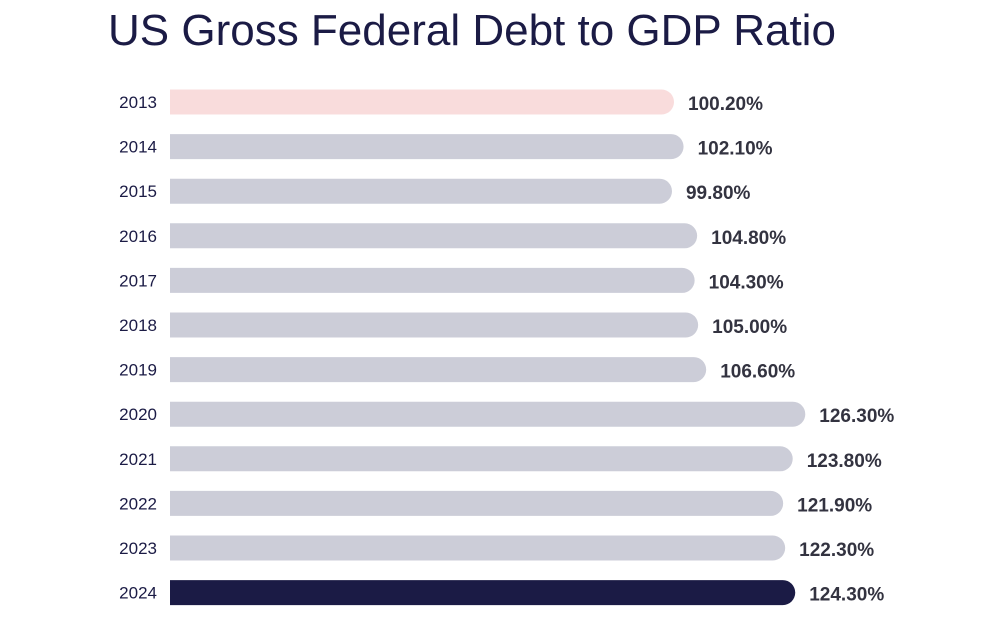 The height and width of the screenshot is (620, 1000). Describe the element at coordinates (138, 593) in the screenshot. I see `category-label-2024: 2024` at that location.